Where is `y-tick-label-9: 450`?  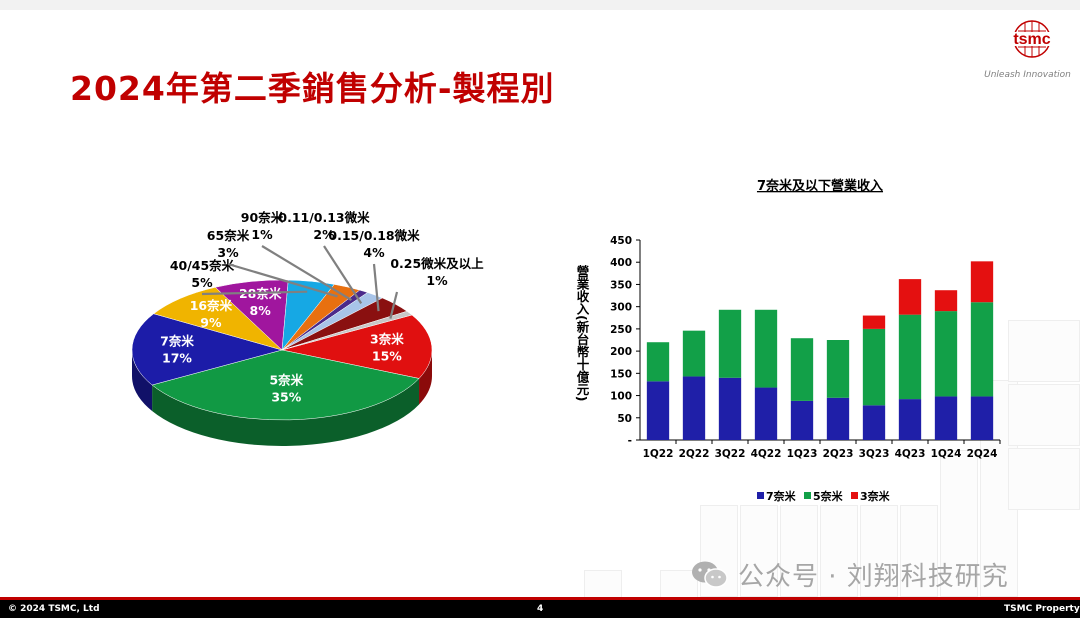
y-tick-label-9: 450 is located at coordinates (621, 241).